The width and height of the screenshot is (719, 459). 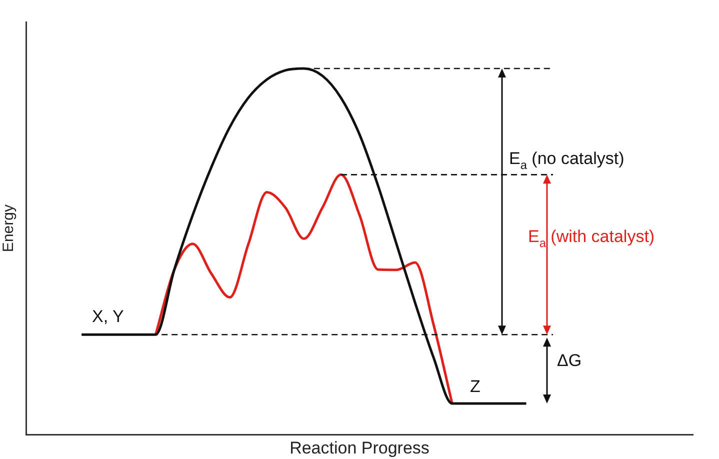 I want to click on annotation: X, Y, so click(x=108, y=316).